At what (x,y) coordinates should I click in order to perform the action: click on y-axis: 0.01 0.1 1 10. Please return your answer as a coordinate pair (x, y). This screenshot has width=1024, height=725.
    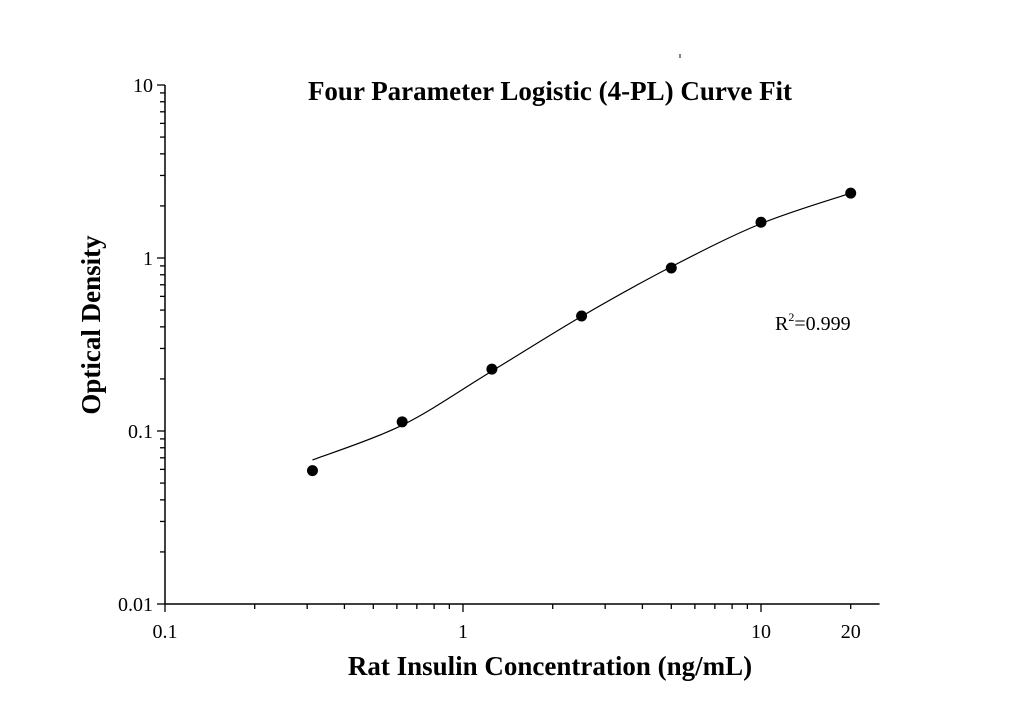
    Looking at the image, I should click on (142, 345).